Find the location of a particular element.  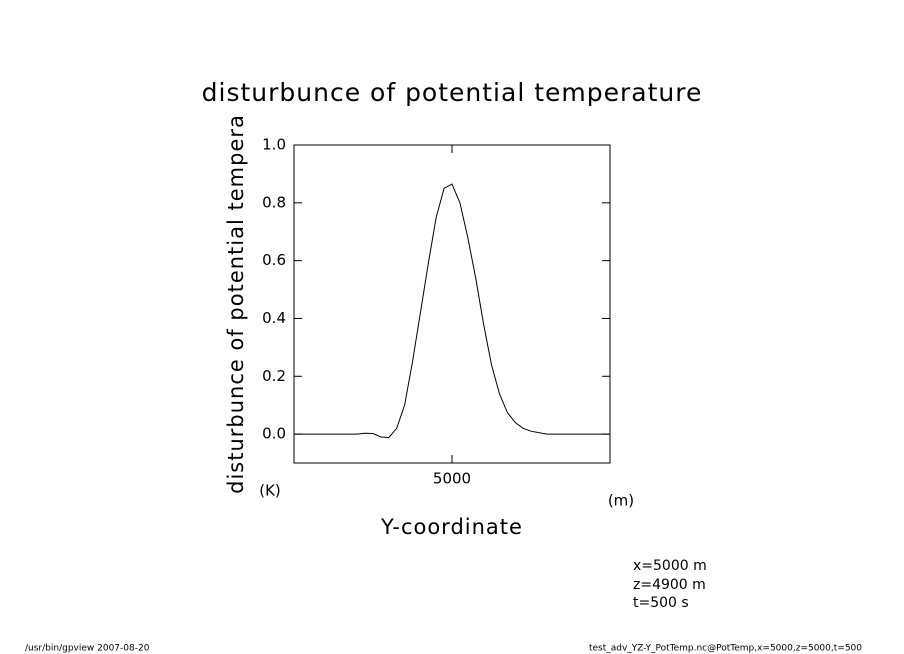

x-axis-label: Y-coordinate is located at coordinates (451, 527).